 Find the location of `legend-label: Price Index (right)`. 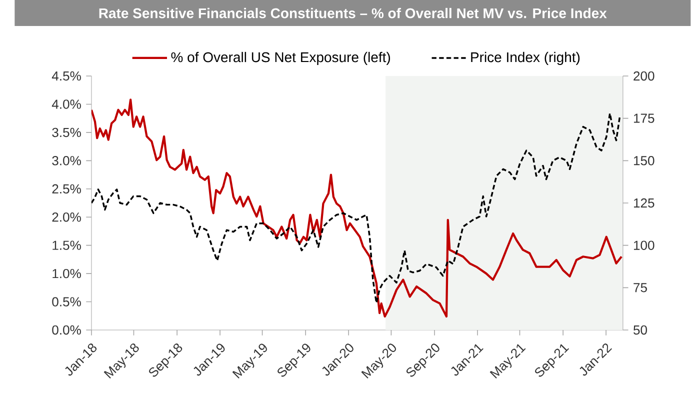

legend-label: Price Index (right) is located at coordinates (525, 58).